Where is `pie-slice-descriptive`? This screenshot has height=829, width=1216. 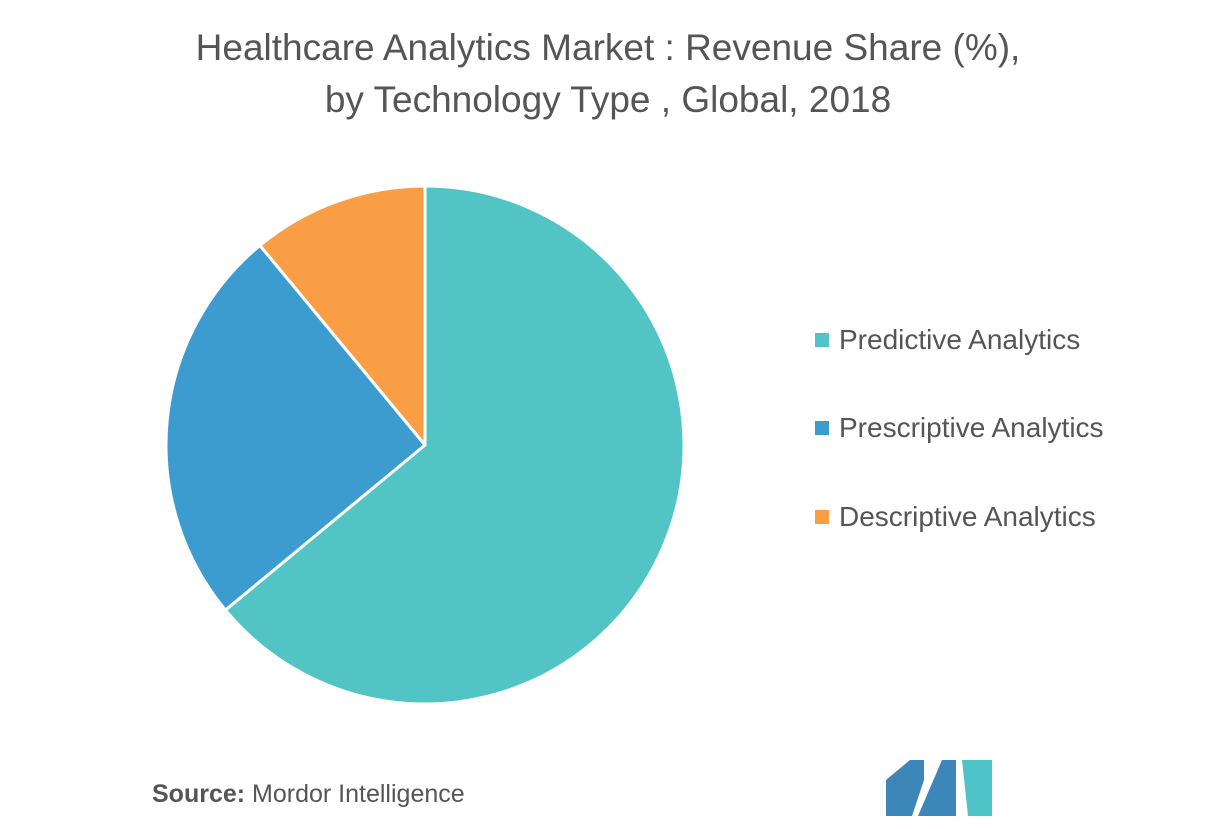
pie-slice-descriptive is located at coordinates (342, 315).